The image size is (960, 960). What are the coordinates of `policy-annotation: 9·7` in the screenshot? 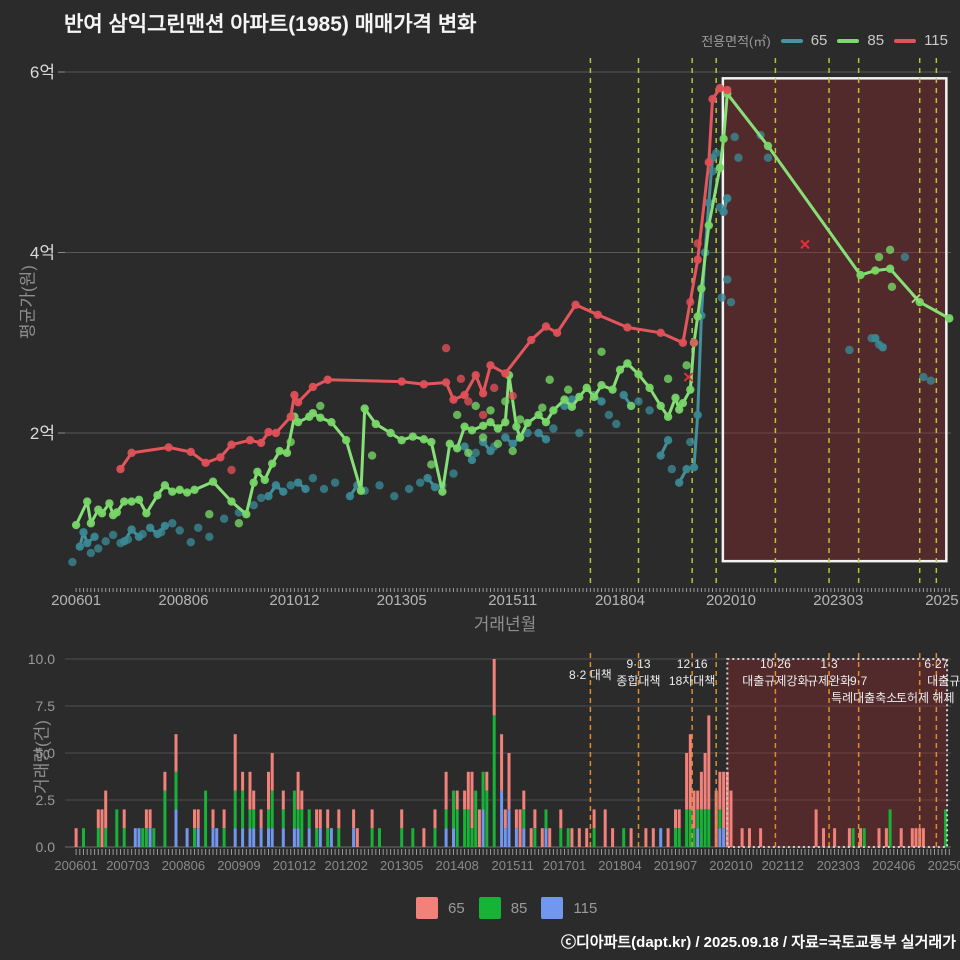 It's located at (859, 681).